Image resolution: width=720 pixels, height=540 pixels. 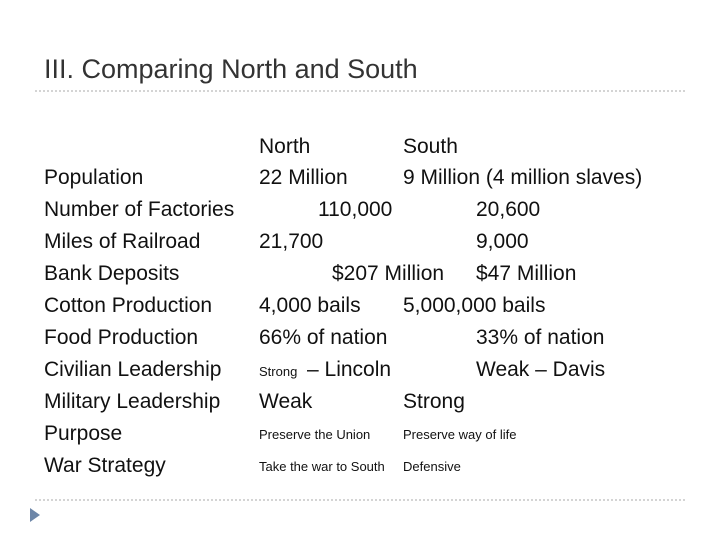 What do you see at coordinates (388, 273) in the screenshot?
I see `cell: $207 Million` at bounding box center [388, 273].